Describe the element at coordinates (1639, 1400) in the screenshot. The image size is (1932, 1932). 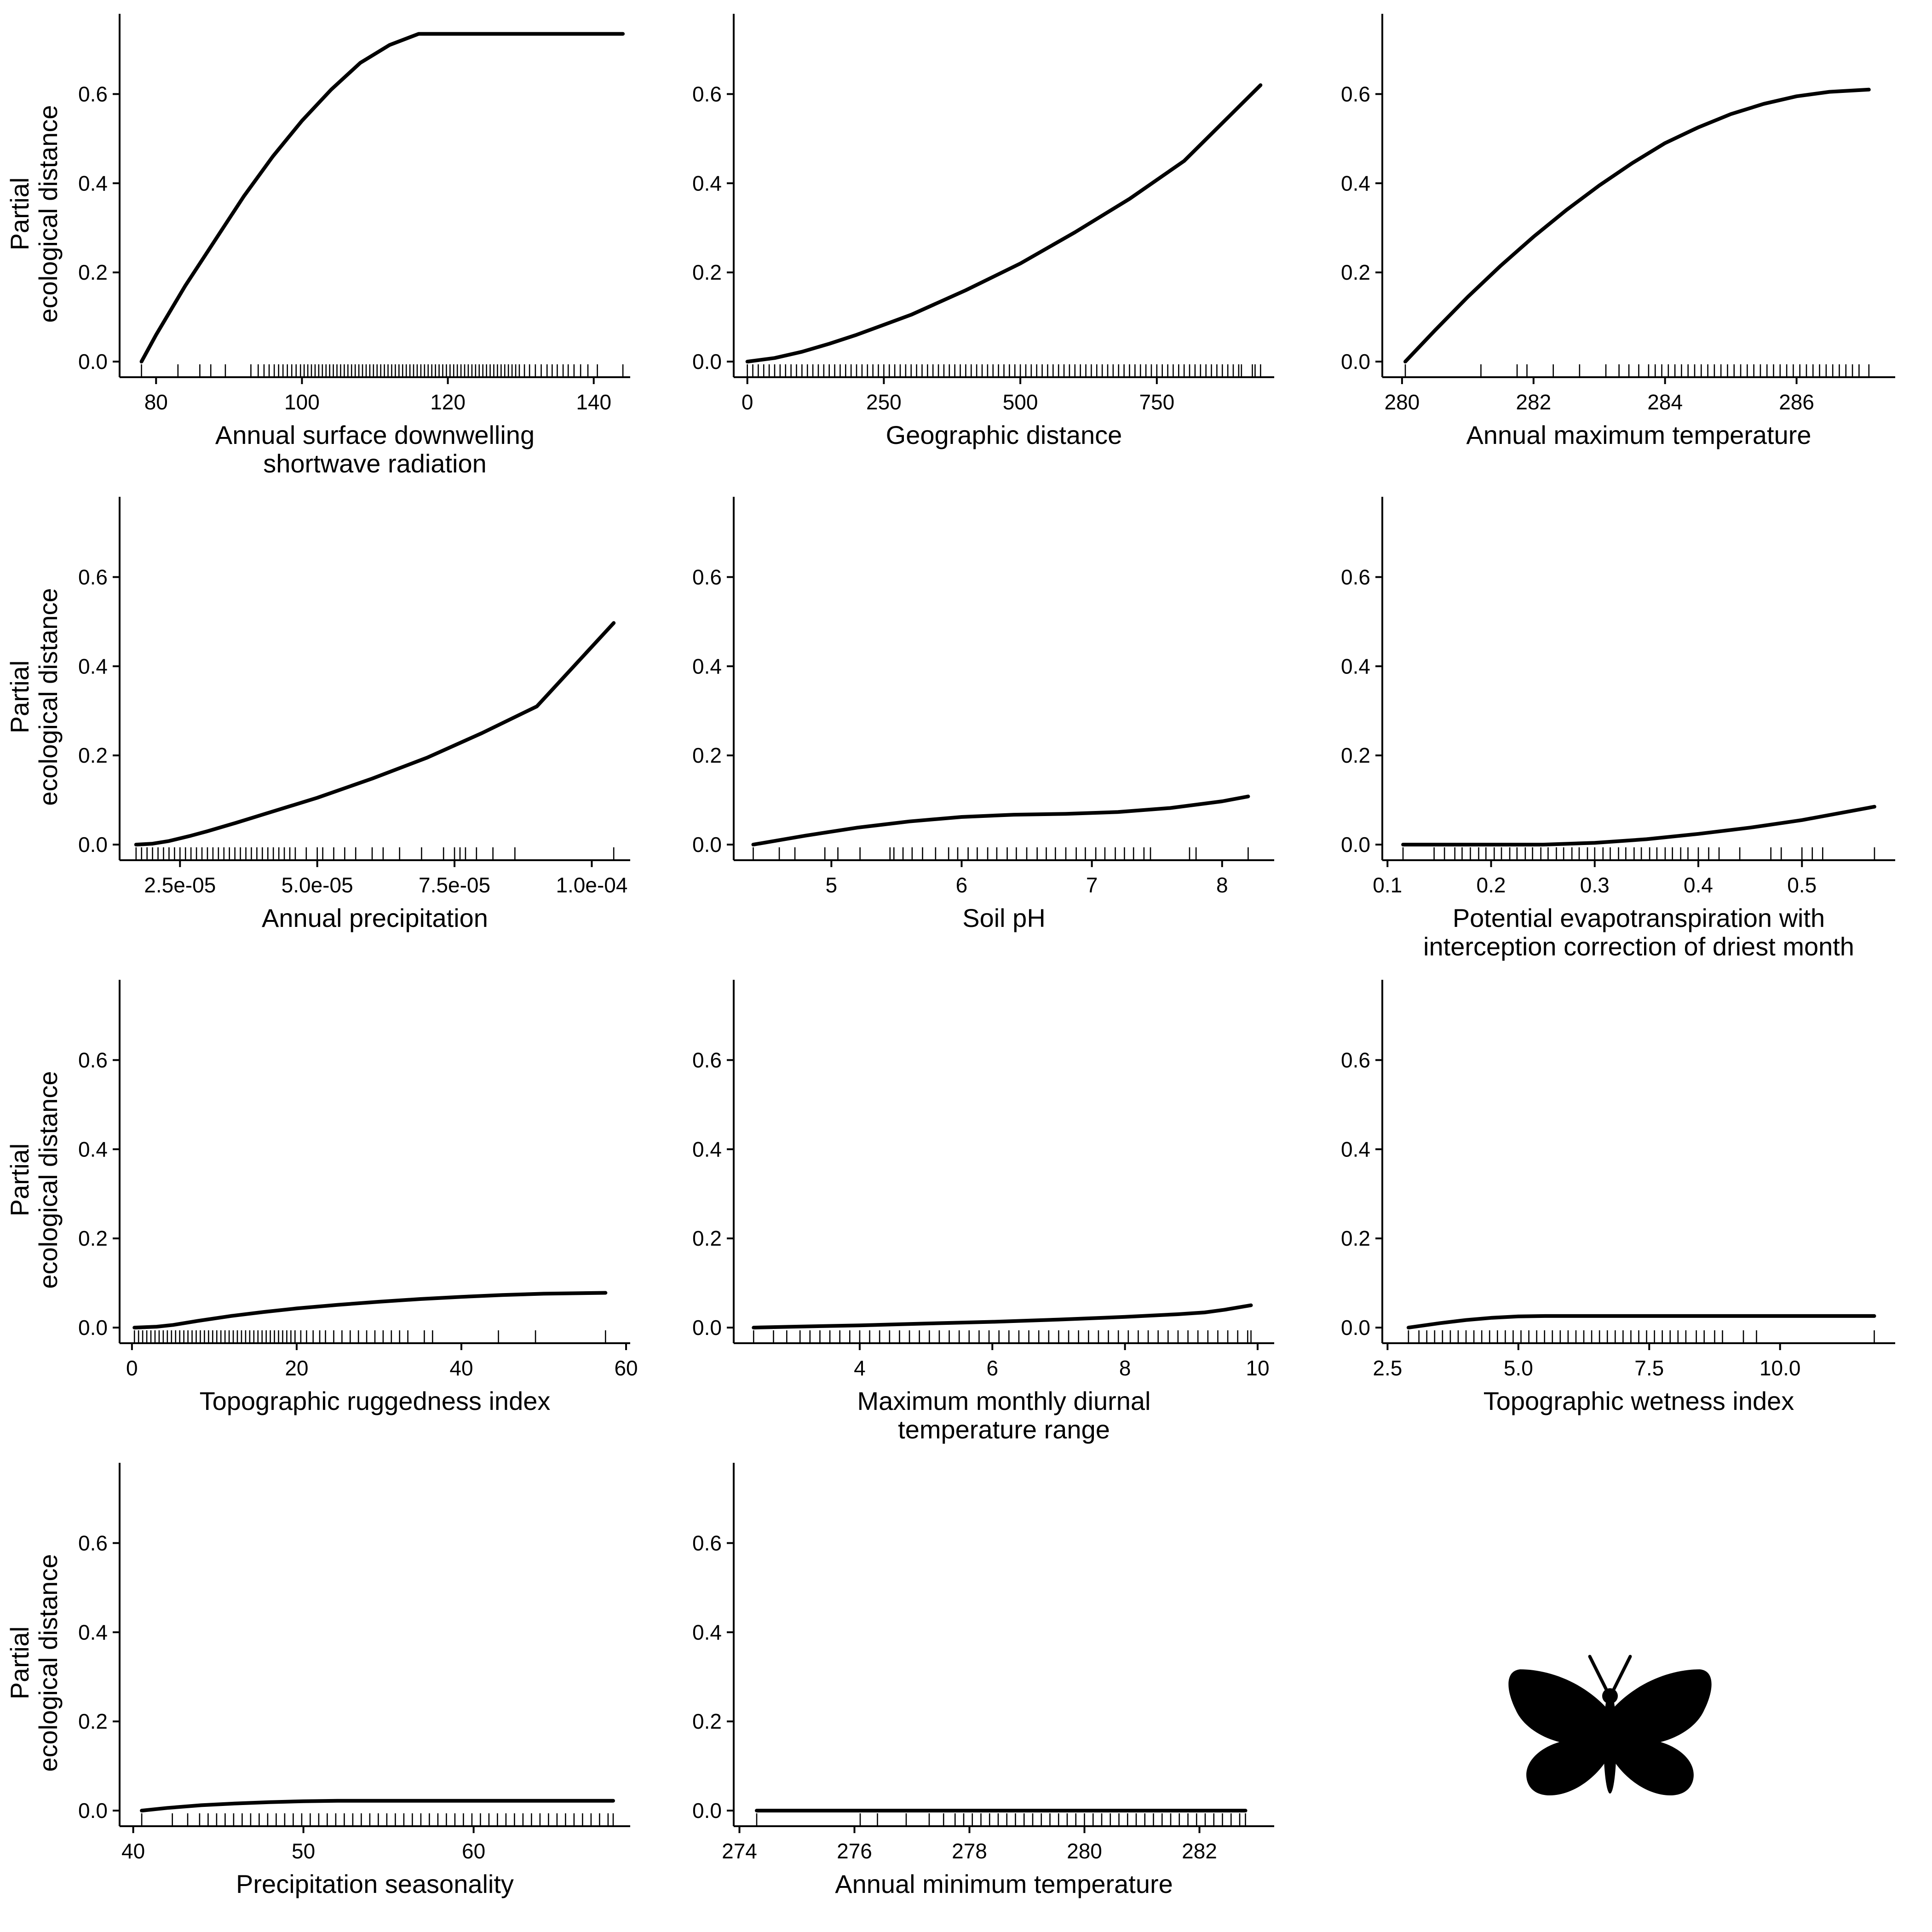
I see `x-axis-title: Topographic wetness index` at that location.